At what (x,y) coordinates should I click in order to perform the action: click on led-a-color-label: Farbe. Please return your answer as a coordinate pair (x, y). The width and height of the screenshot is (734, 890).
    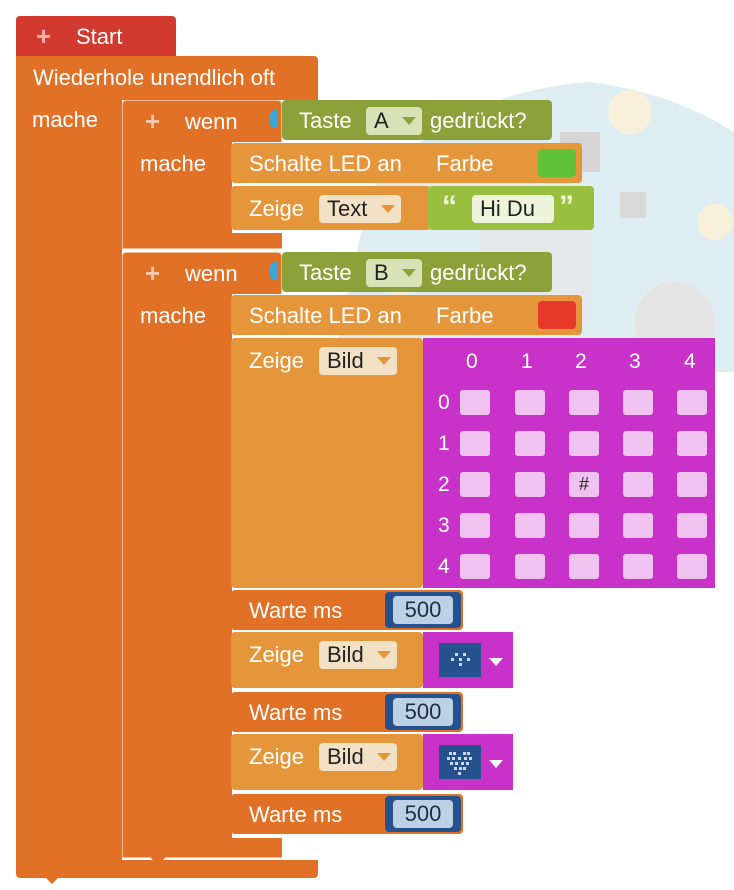
    Looking at the image, I should click on (465, 163).